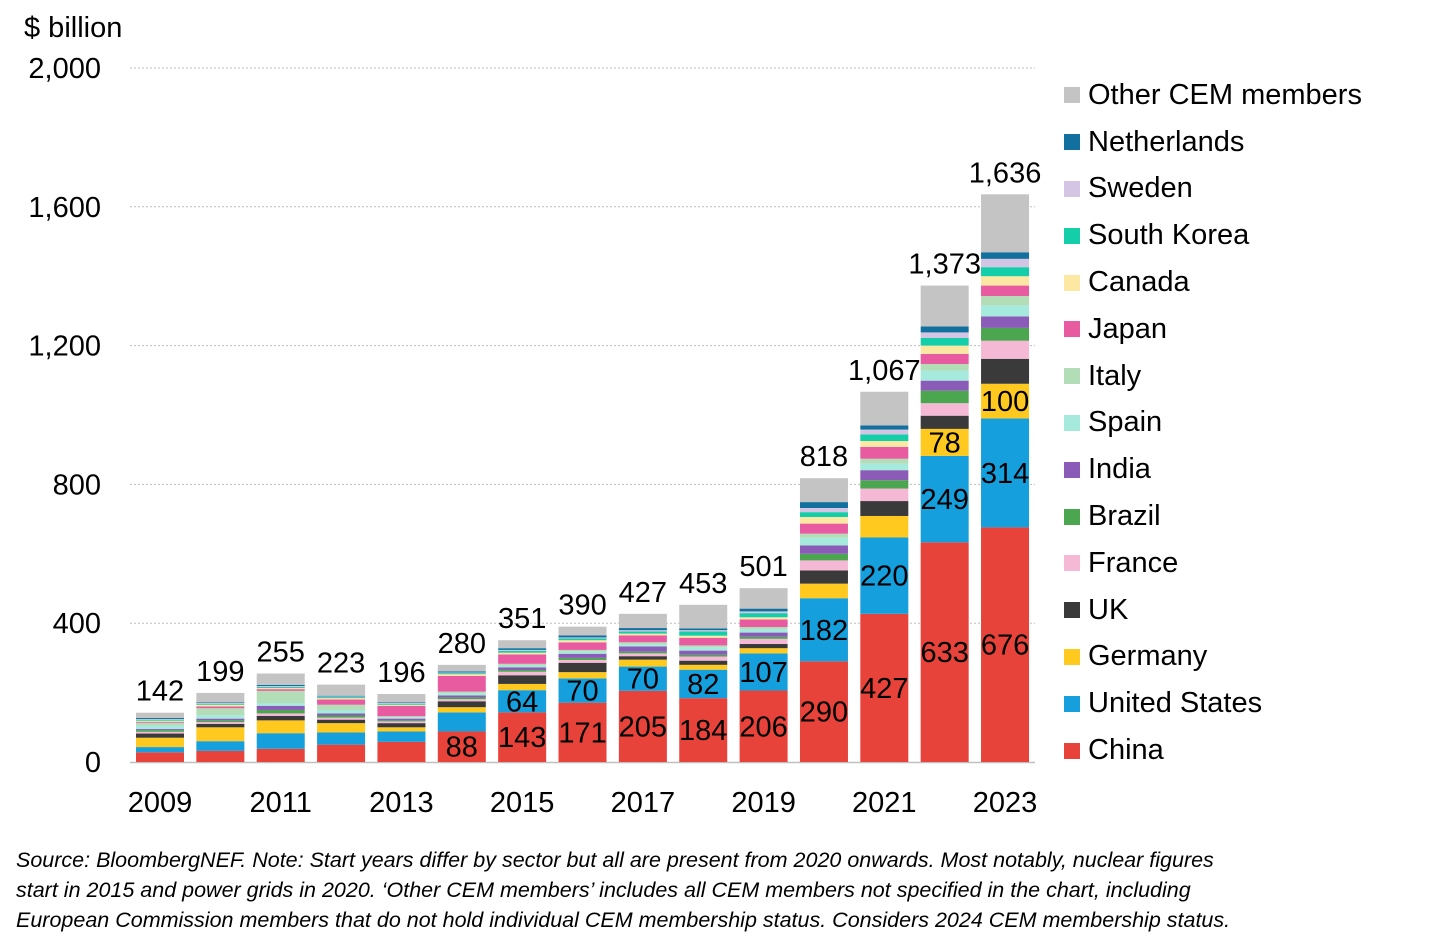 The height and width of the screenshot is (943, 1456). Describe the element at coordinates (64, 208) in the screenshot. I see `y-tick-label: 1,600` at that location.